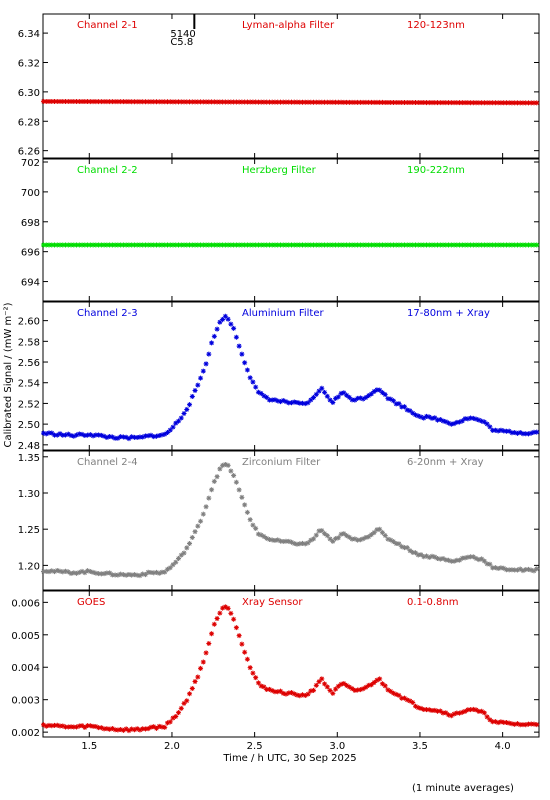  I want to click on y-axis-label: Calibrated Signal / (mW m⁻²), so click(8, 374).